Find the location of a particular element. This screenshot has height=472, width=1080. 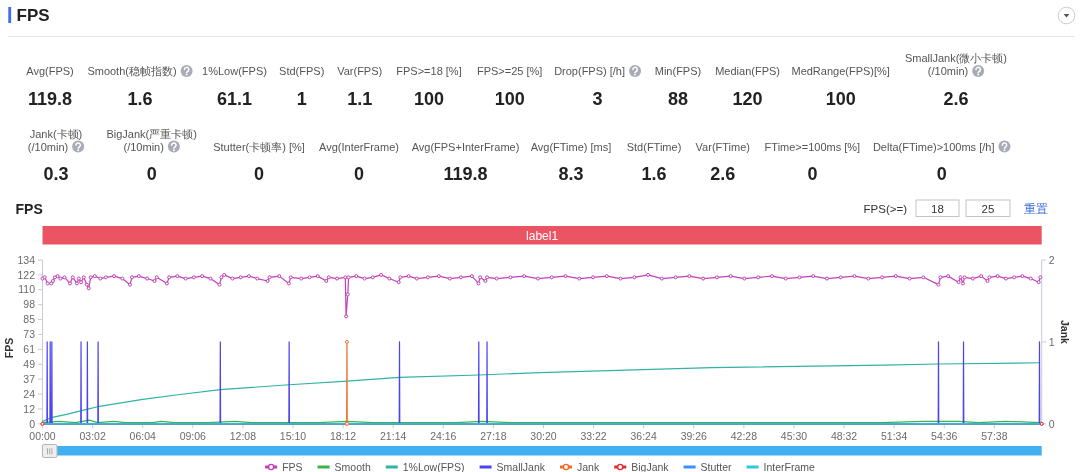

chart-title: FPS is located at coordinates (29, 209).